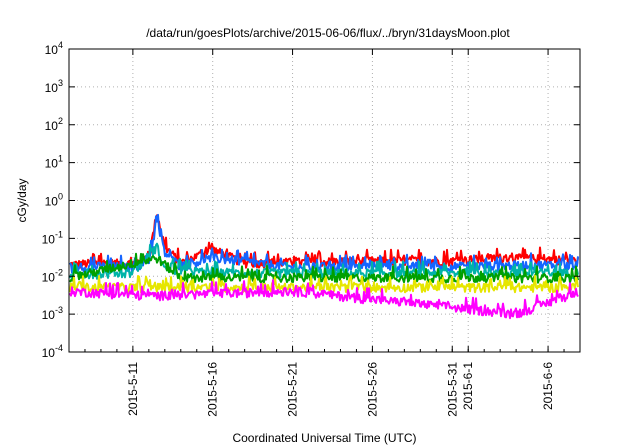 This screenshot has width=640, height=448. Describe the element at coordinates (54, 124) in the screenshot. I see `y-tick-label: 10²` at that location.